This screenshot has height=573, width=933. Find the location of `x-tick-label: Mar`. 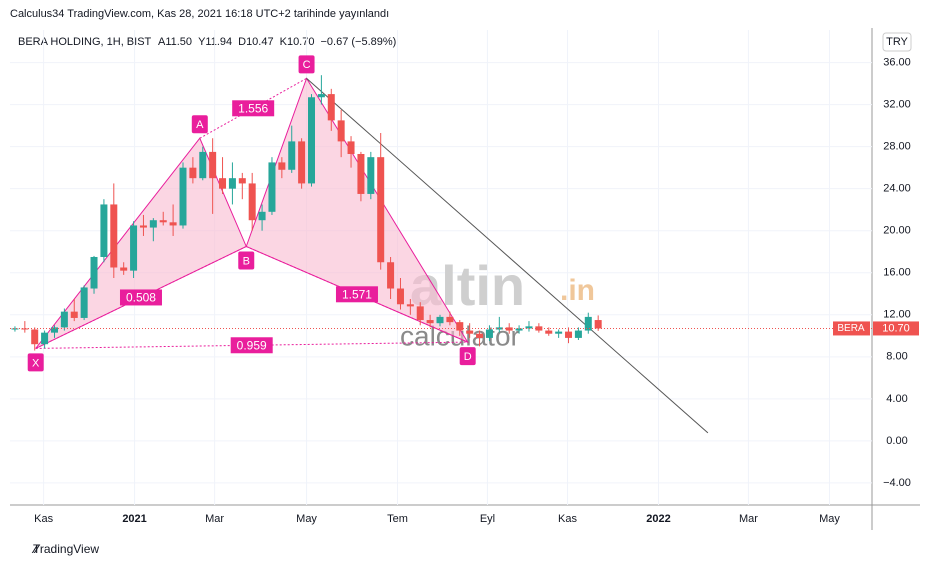

x-tick-label: Mar is located at coordinates (214, 519).